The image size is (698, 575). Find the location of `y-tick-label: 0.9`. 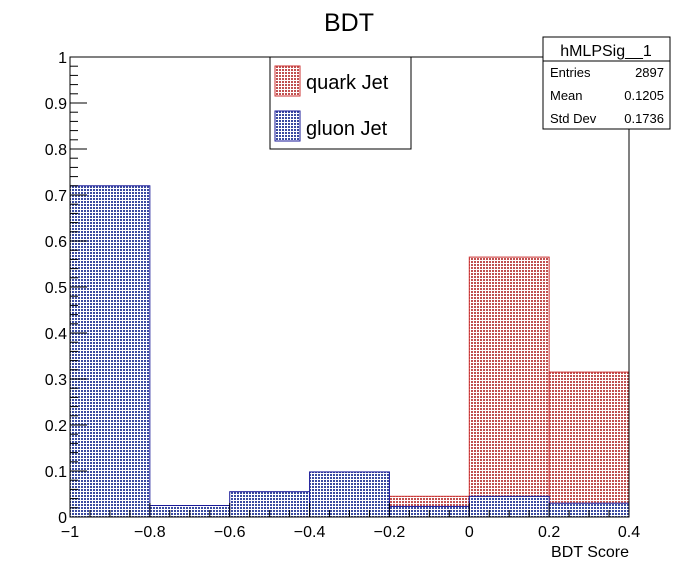

y-tick-label: 0.9 is located at coordinates (56, 104).